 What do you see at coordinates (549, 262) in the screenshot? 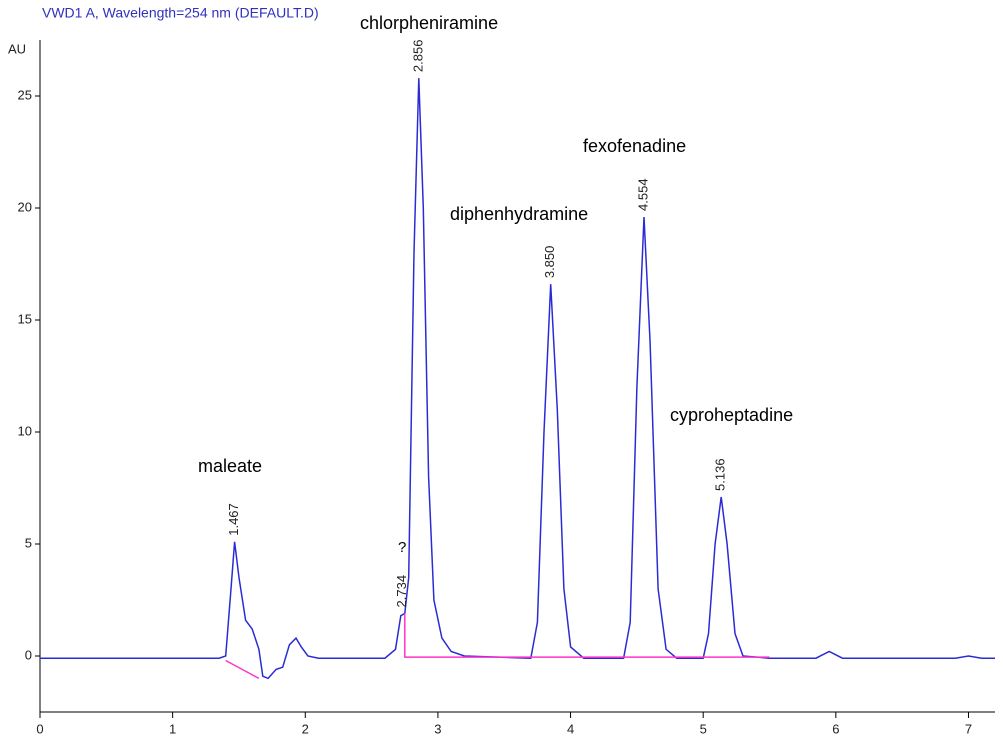
I see `retention-time-label: 3.850` at bounding box center [549, 262].